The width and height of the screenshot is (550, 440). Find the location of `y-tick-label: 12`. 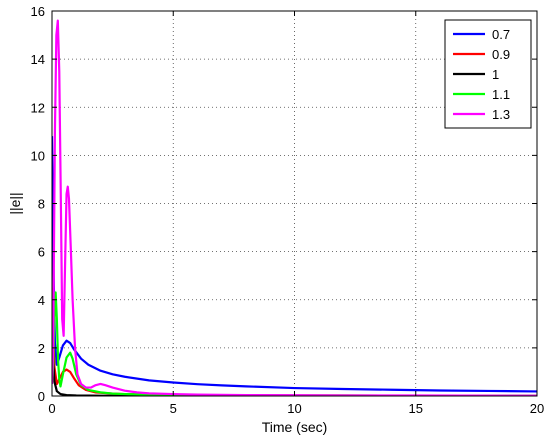

y-tick-label: 12 is located at coordinates (38, 107).